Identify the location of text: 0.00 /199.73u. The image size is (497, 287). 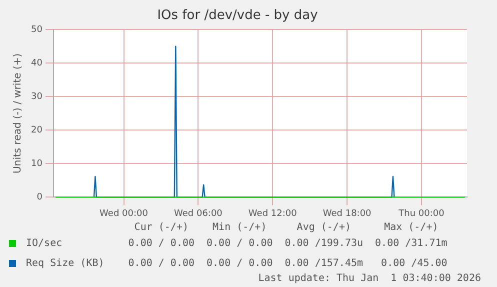
(324, 243).